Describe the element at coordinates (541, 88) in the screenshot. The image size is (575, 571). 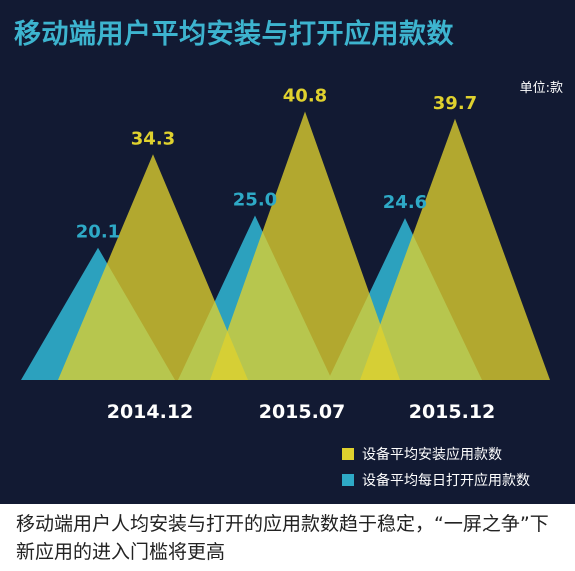
I see `unit-label: 单位:款` at that location.